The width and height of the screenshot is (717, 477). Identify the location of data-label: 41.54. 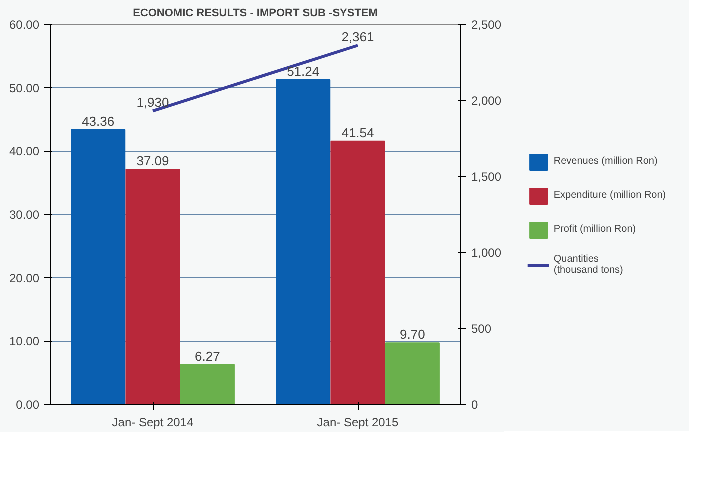
(358, 132).